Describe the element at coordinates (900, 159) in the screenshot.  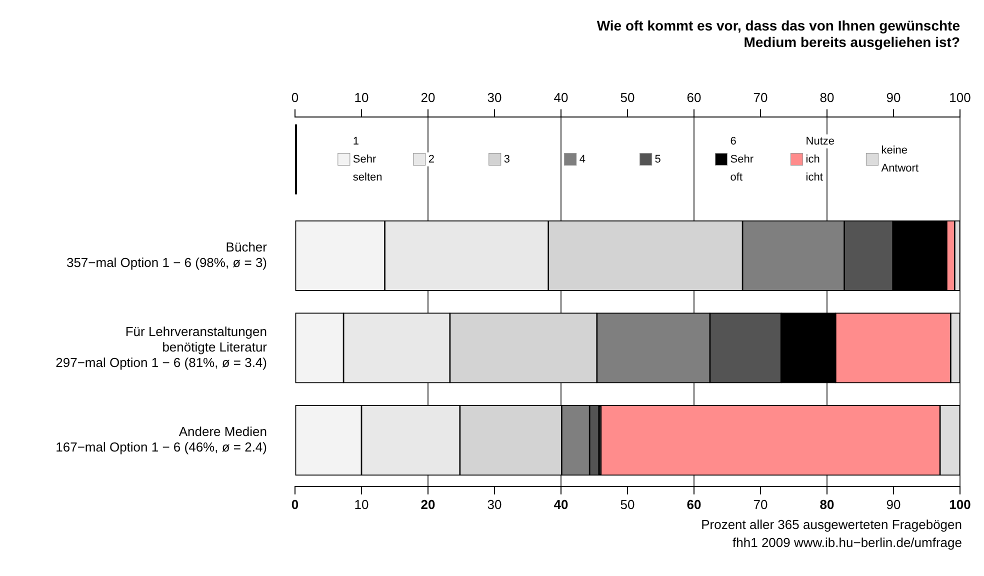
I see `legend-label: keine Antwort` at that location.